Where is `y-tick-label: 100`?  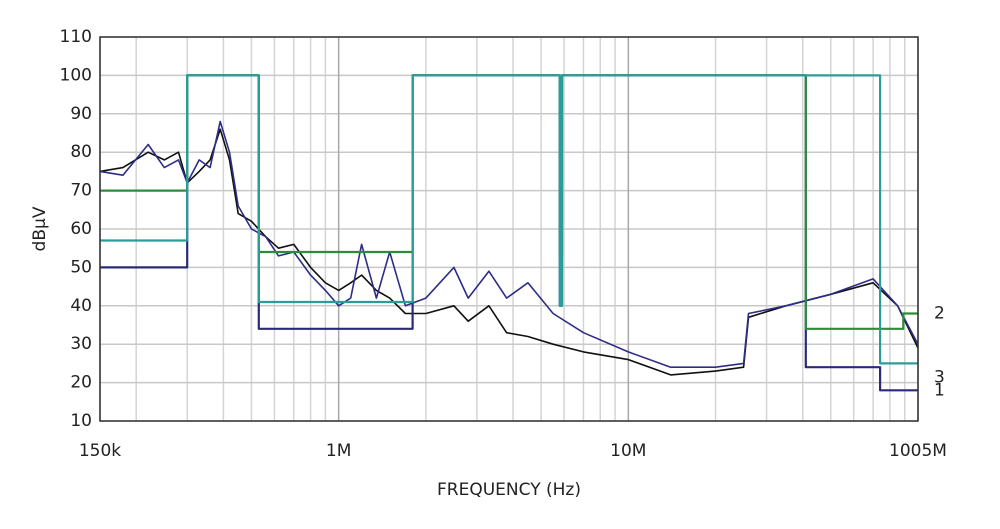
y-tick-label: 100 is located at coordinates (76, 75).